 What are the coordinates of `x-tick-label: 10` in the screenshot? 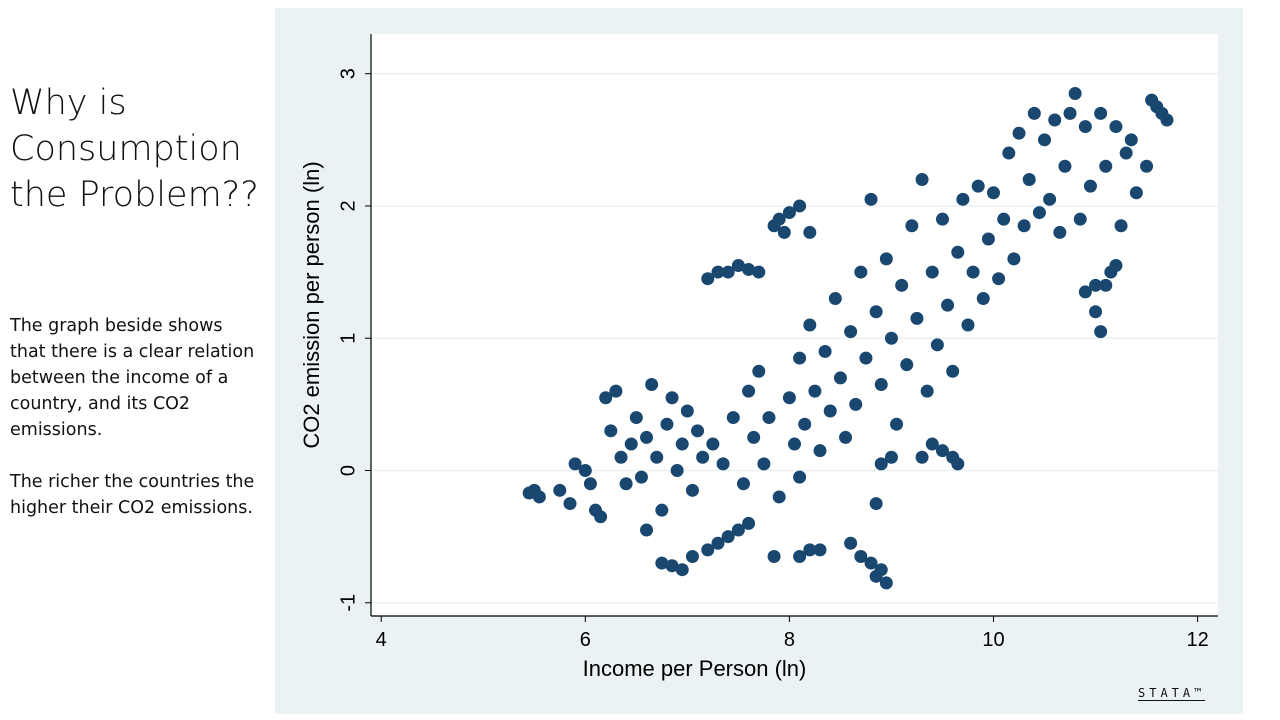 It's located at (993, 640).